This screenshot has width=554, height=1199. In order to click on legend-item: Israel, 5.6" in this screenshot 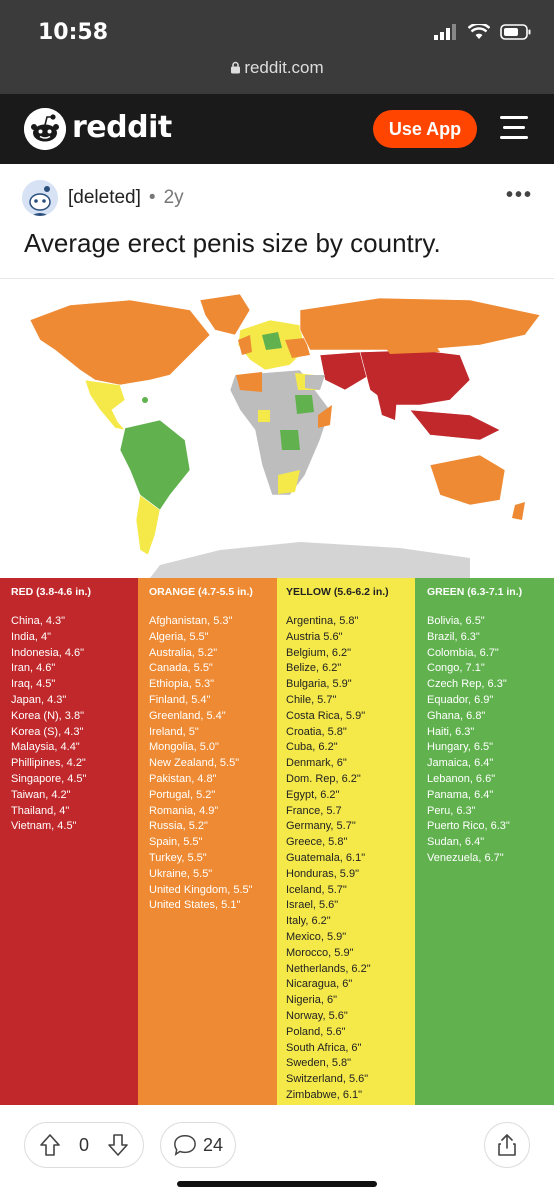, I will do `click(312, 905)`.